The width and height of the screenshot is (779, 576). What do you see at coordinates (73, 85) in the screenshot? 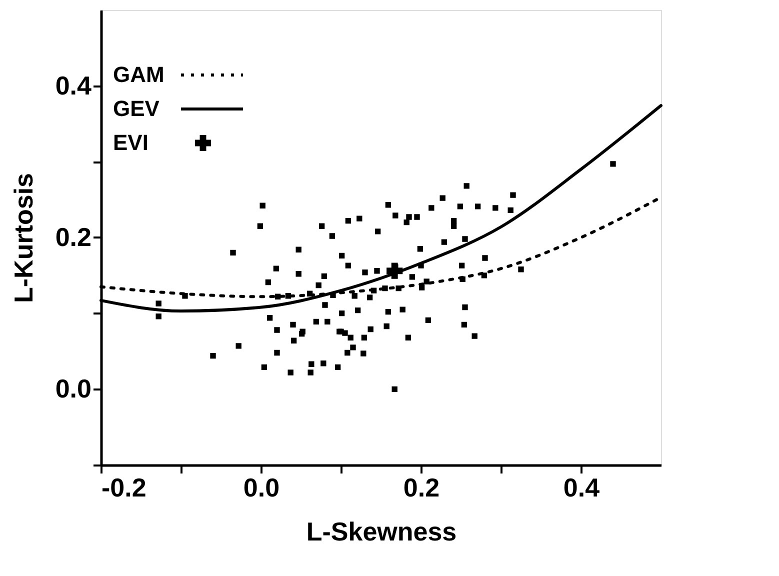
I see `y-tick-label: 0.4` at bounding box center [73, 85].